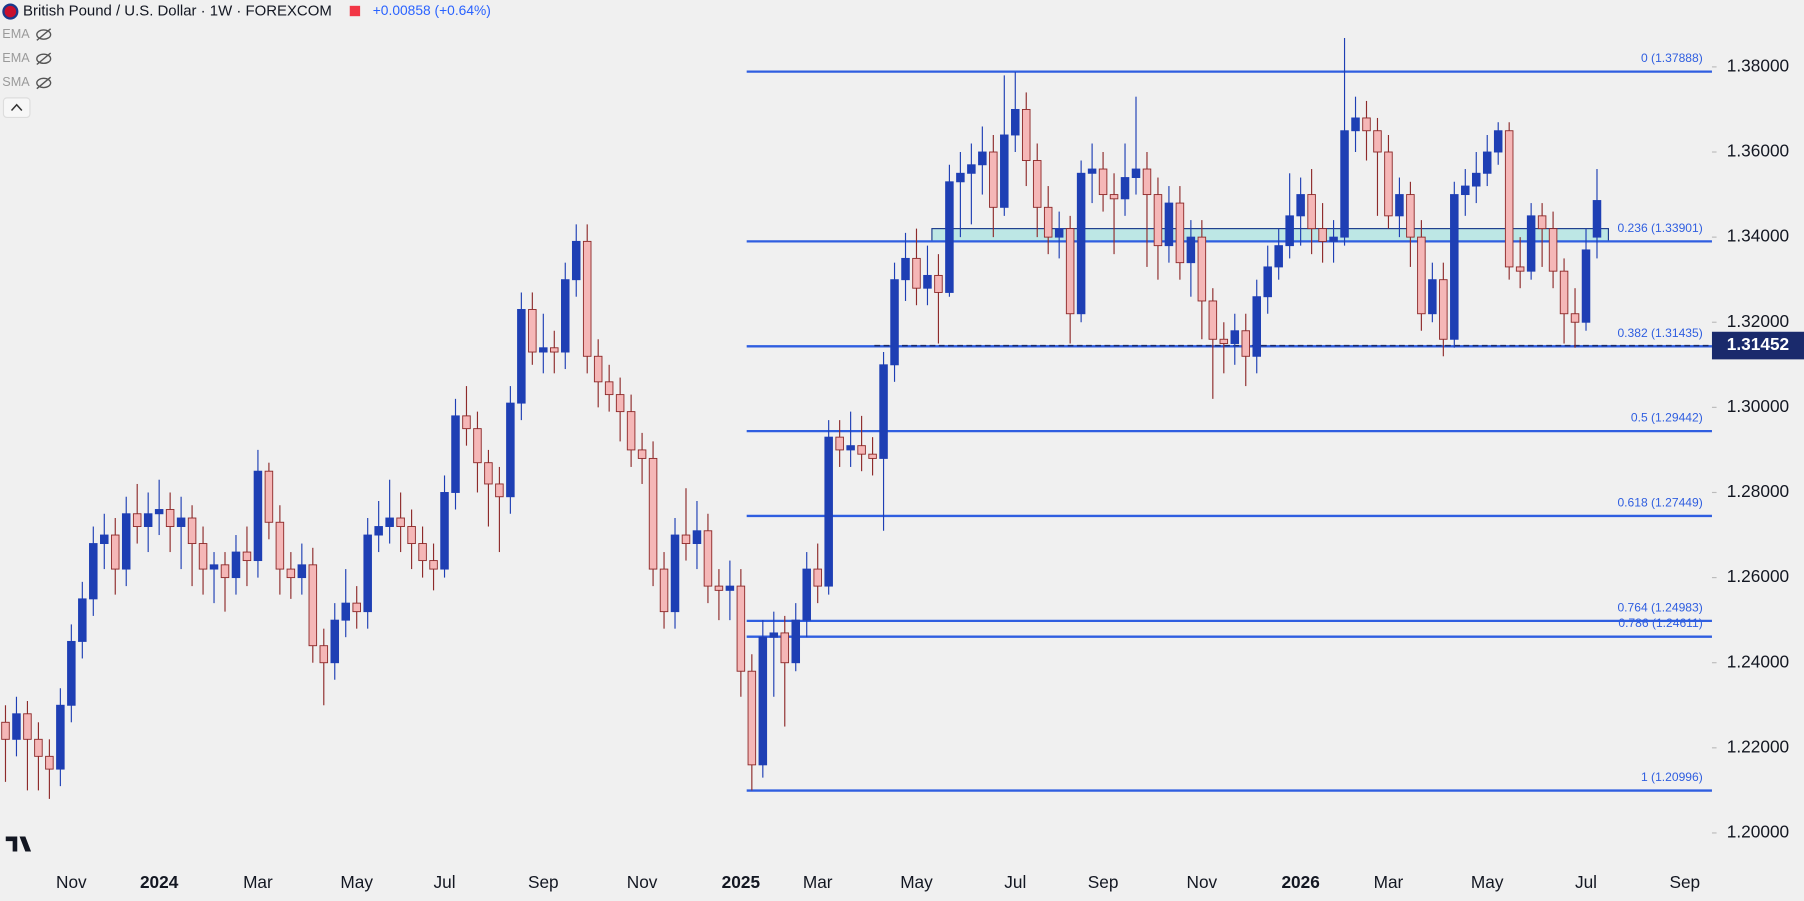 The image size is (1804, 901). Describe the element at coordinates (16, 108) in the screenshot. I see `collapse-button` at that location.